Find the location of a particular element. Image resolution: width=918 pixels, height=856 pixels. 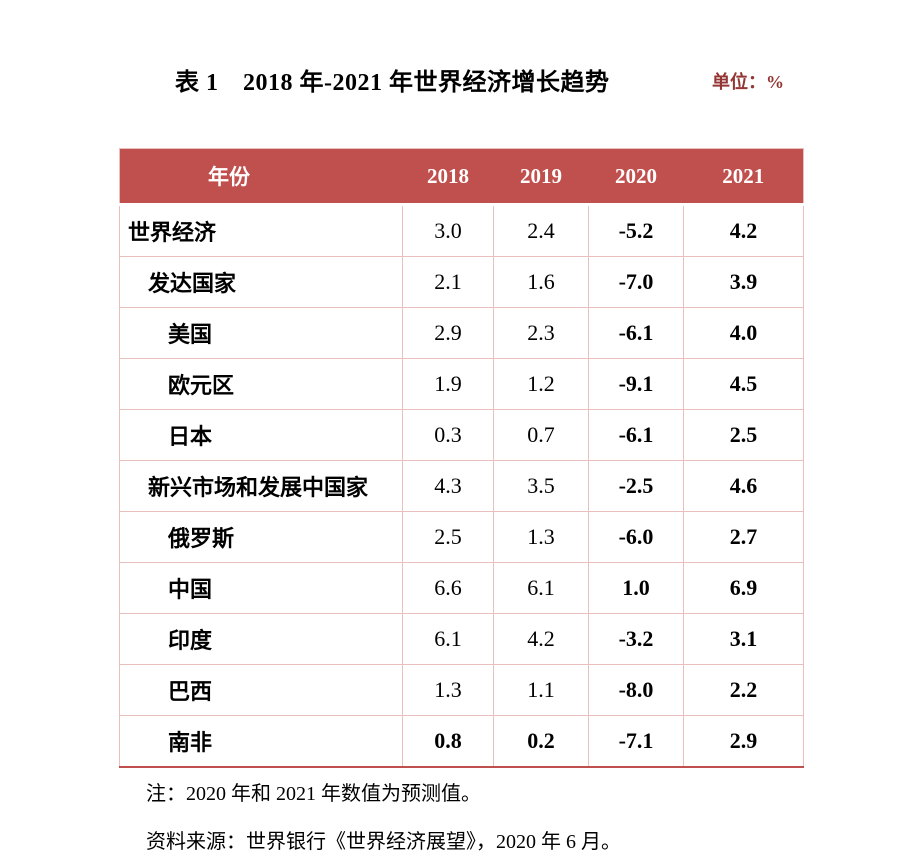

value-2019: 3.5 is located at coordinates (541, 486).